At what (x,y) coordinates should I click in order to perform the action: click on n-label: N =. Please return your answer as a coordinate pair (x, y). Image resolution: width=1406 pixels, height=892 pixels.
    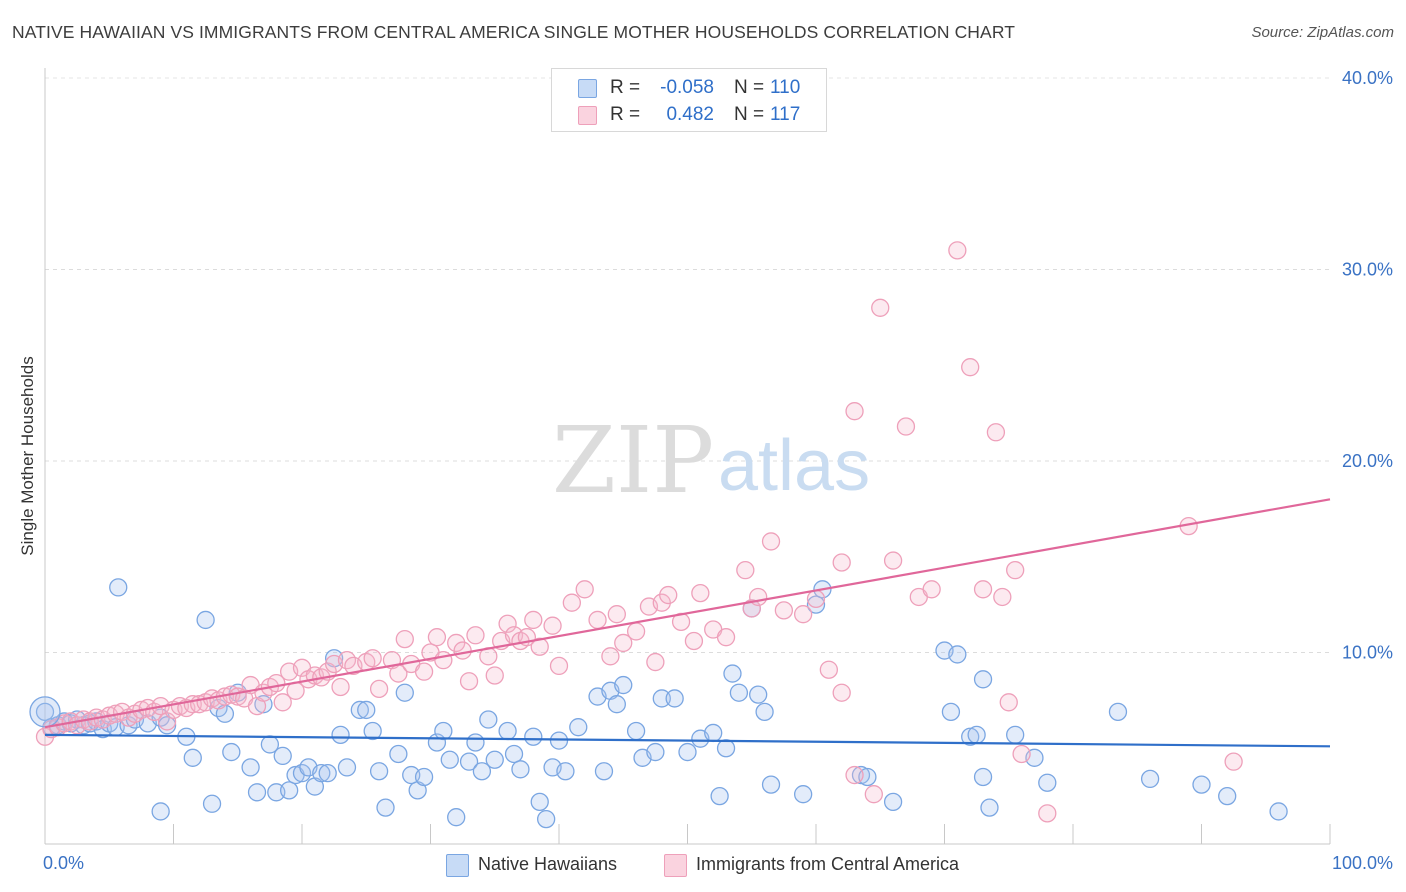
    Looking at the image, I should click on (749, 114).